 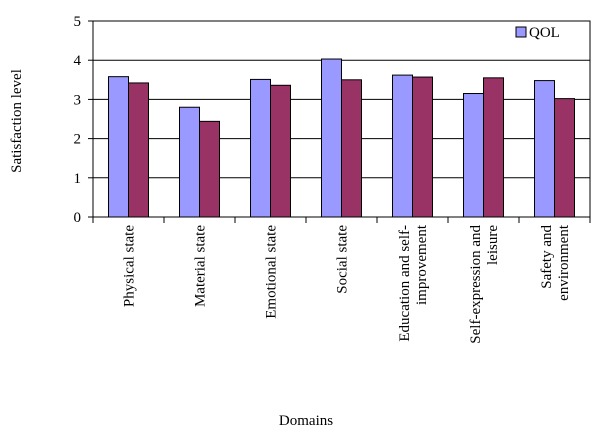 I want to click on y-tick-label: 0, so click(x=78, y=218).